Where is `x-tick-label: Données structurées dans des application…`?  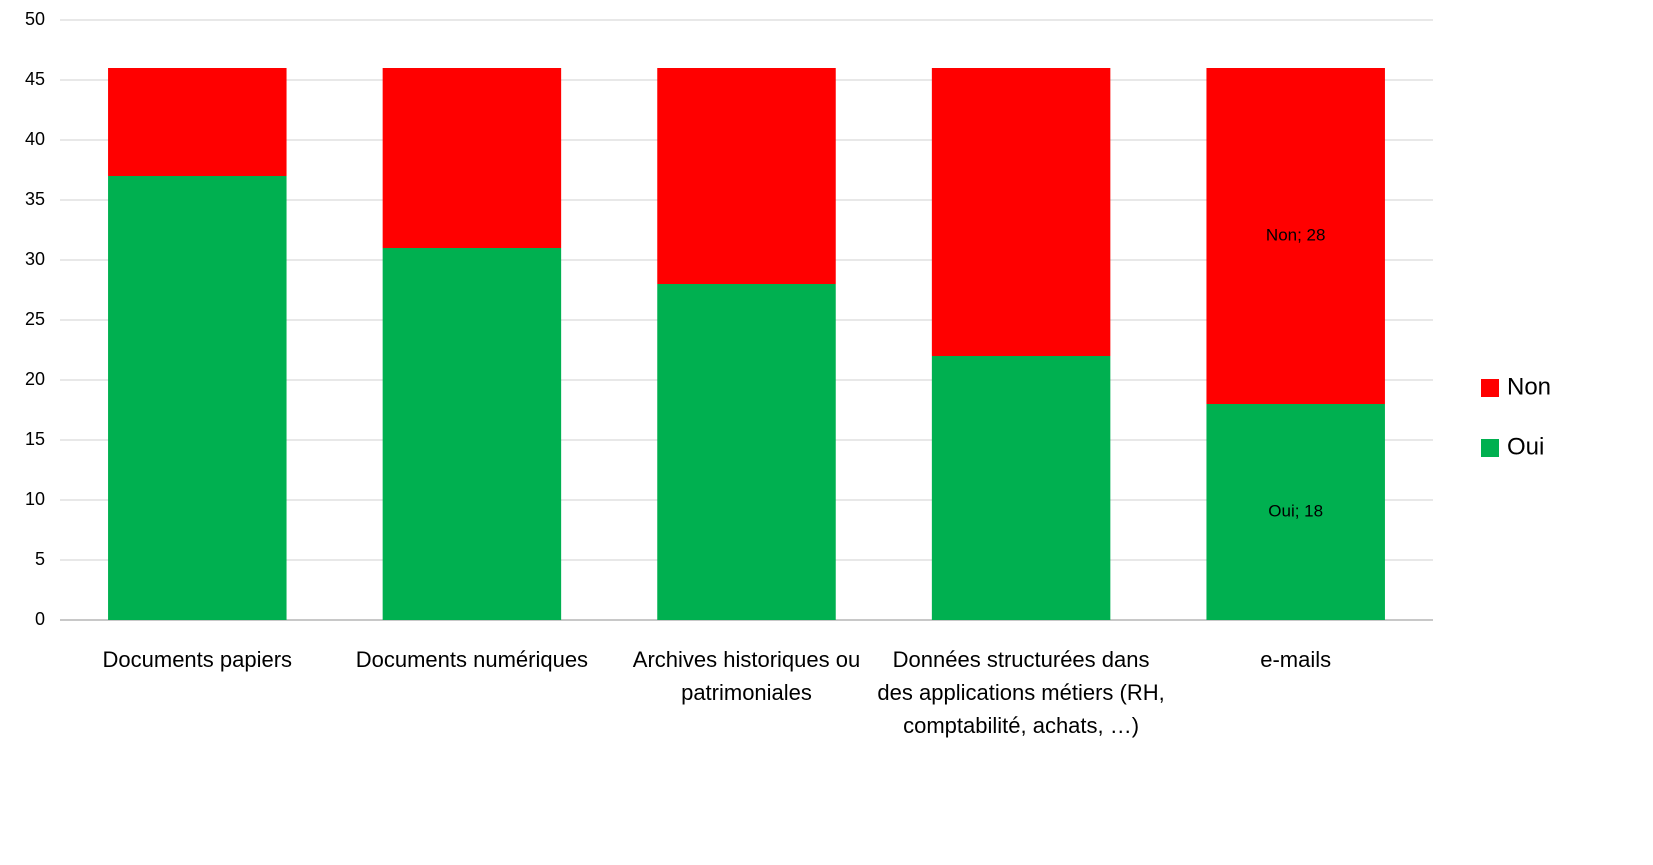
x-tick-label: Données structurées dans des application… is located at coordinates (1021, 692).